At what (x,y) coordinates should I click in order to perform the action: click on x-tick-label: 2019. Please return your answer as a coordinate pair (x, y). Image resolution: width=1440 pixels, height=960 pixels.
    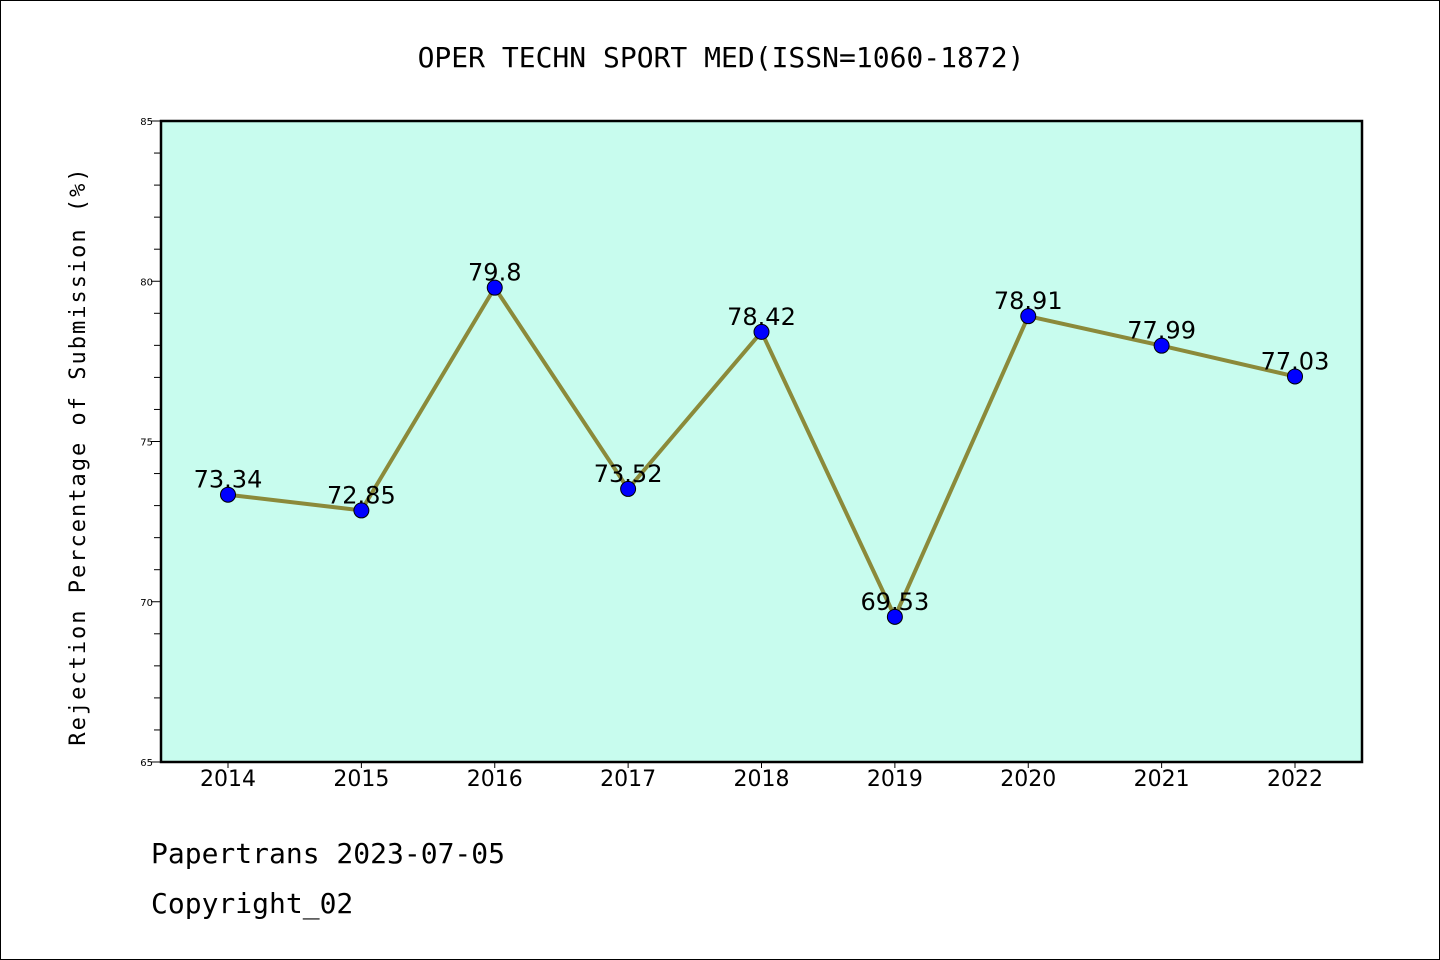
    Looking at the image, I should click on (895, 779).